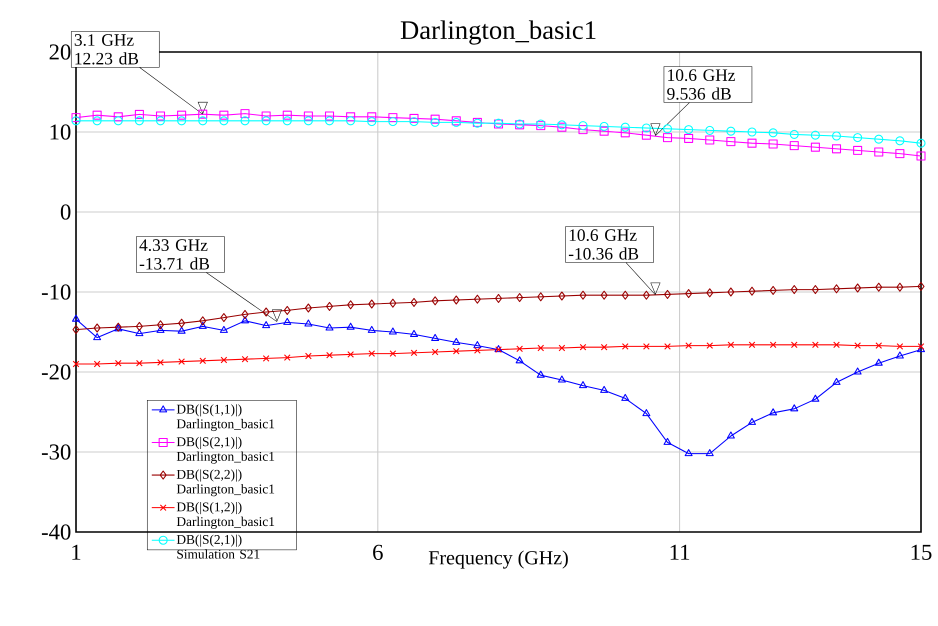 Image resolution: width=938 pixels, height=626 pixels. What do you see at coordinates (60, 52) in the screenshot?
I see `y-tick-label: 20` at bounding box center [60, 52].